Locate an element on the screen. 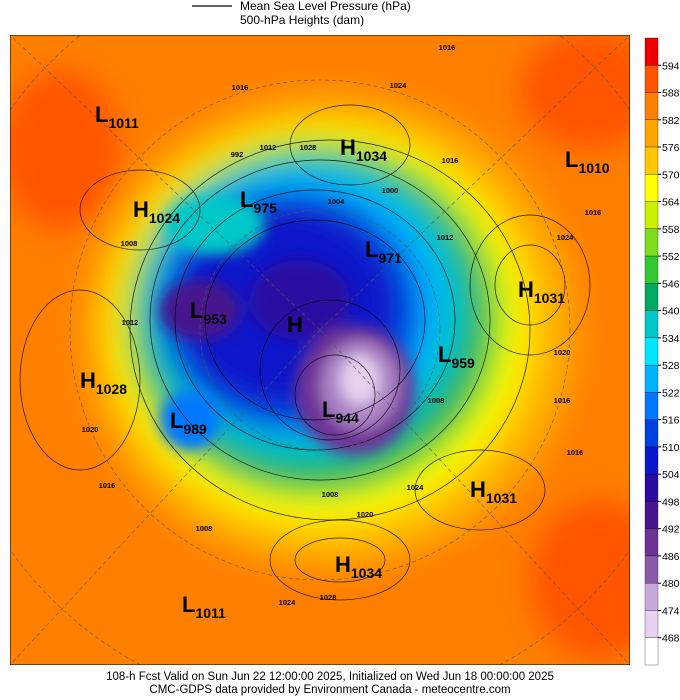  colorbar-label: 486 is located at coordinates (671, 557).